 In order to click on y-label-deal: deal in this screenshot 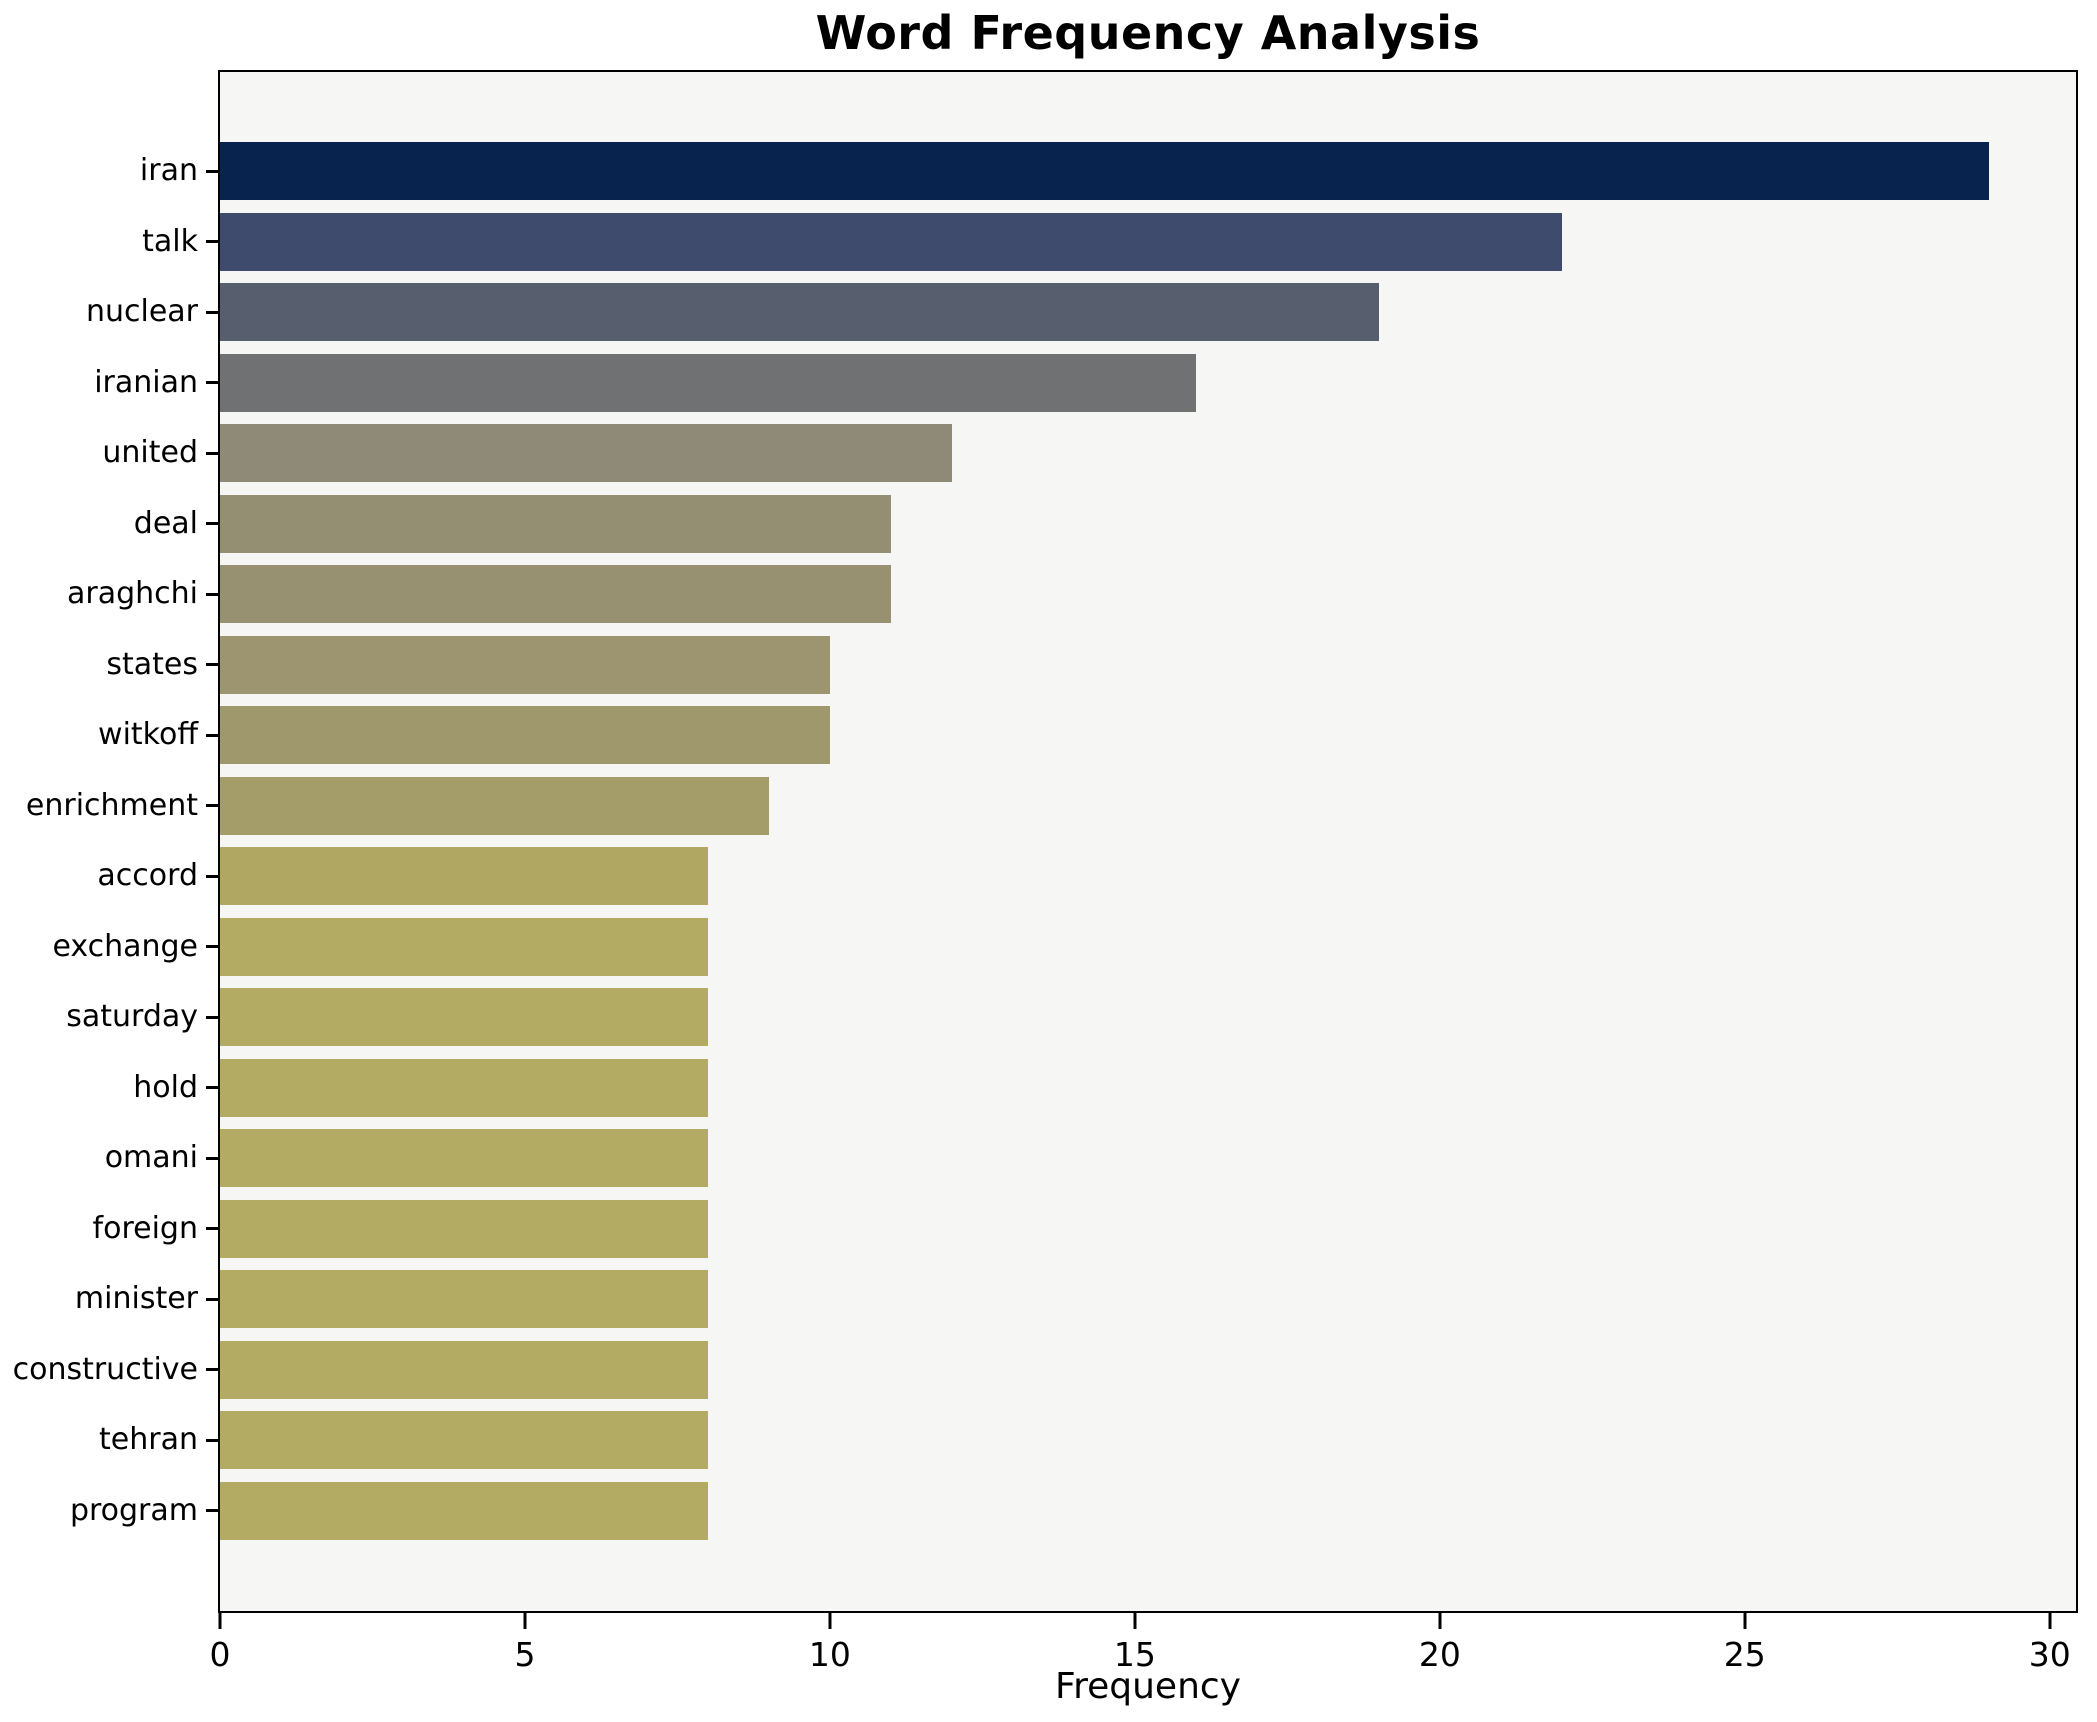, I will do `click(165, 523)`.